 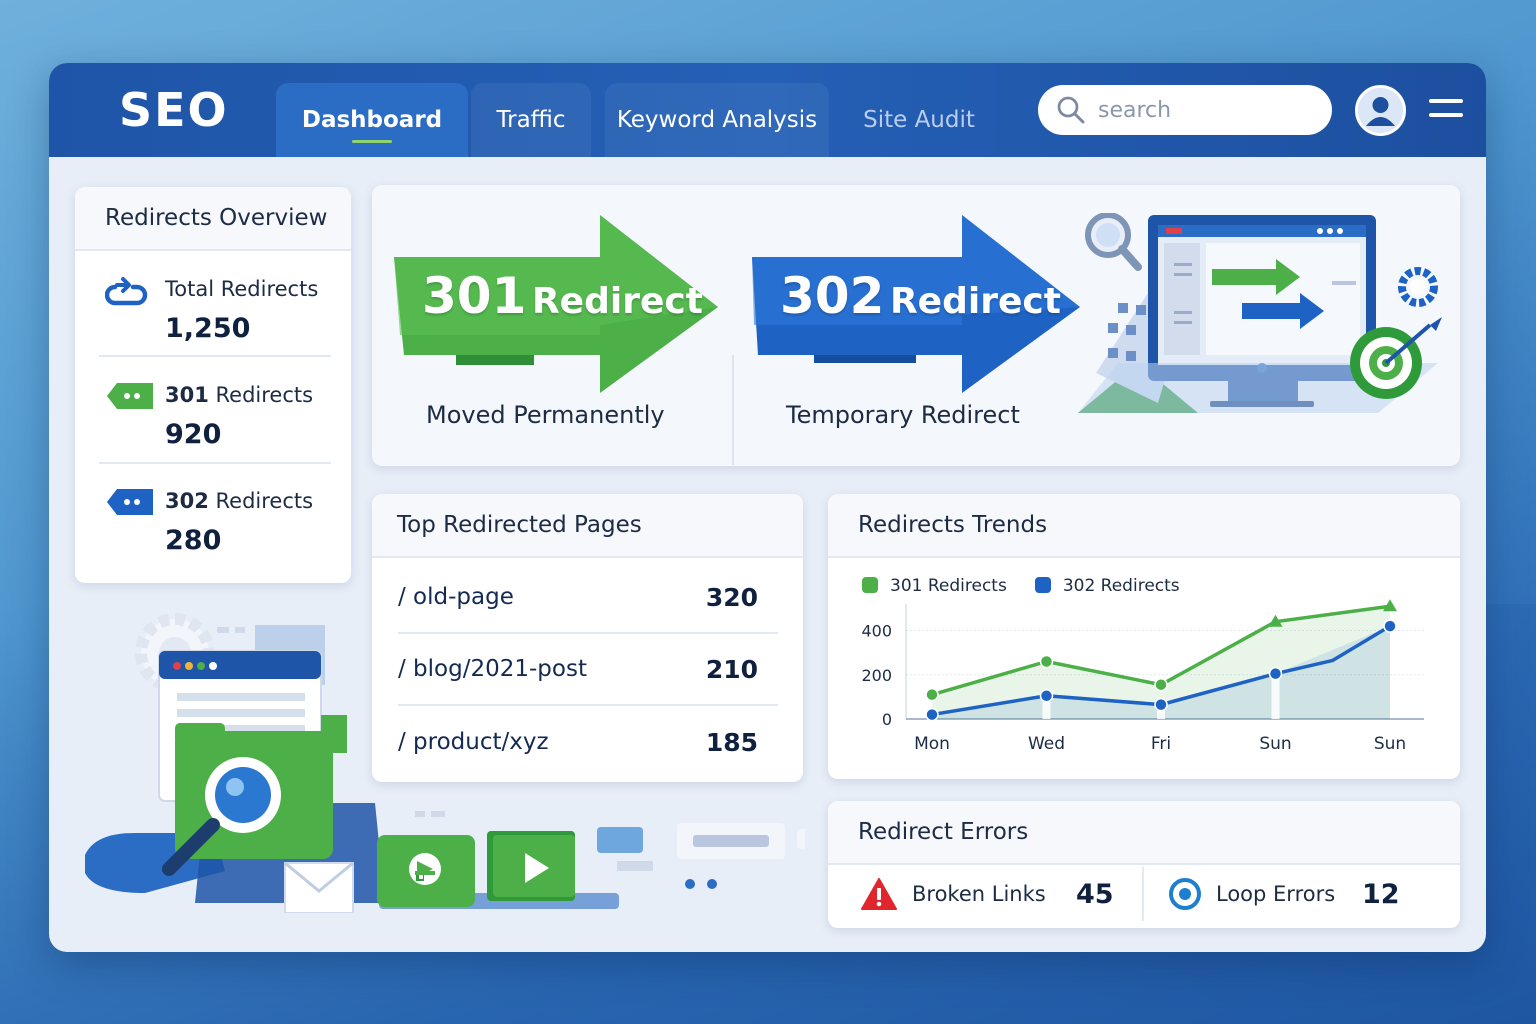 I want to click on tab-site-audit: Site Audit, so click(x=919, y=120).